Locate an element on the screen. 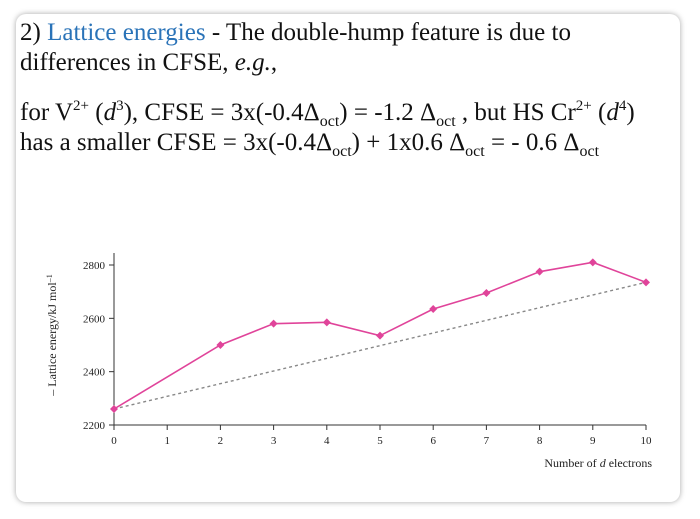  x-tick-label: 7 is located at coordinates (487, 441).